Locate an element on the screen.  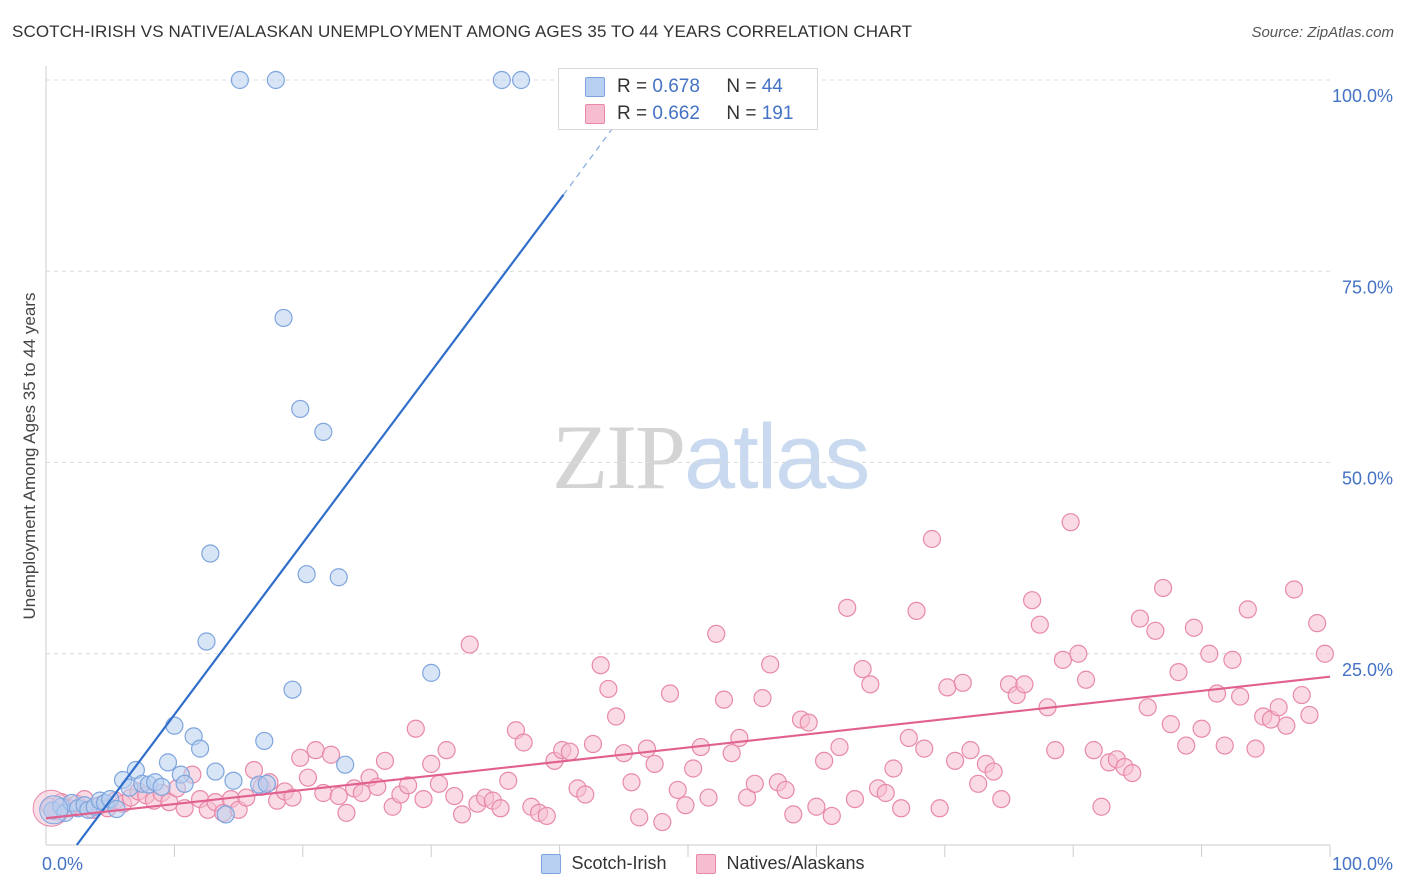
legend-label-native: Natives/Alaskans is located at coordinates (795, 863).